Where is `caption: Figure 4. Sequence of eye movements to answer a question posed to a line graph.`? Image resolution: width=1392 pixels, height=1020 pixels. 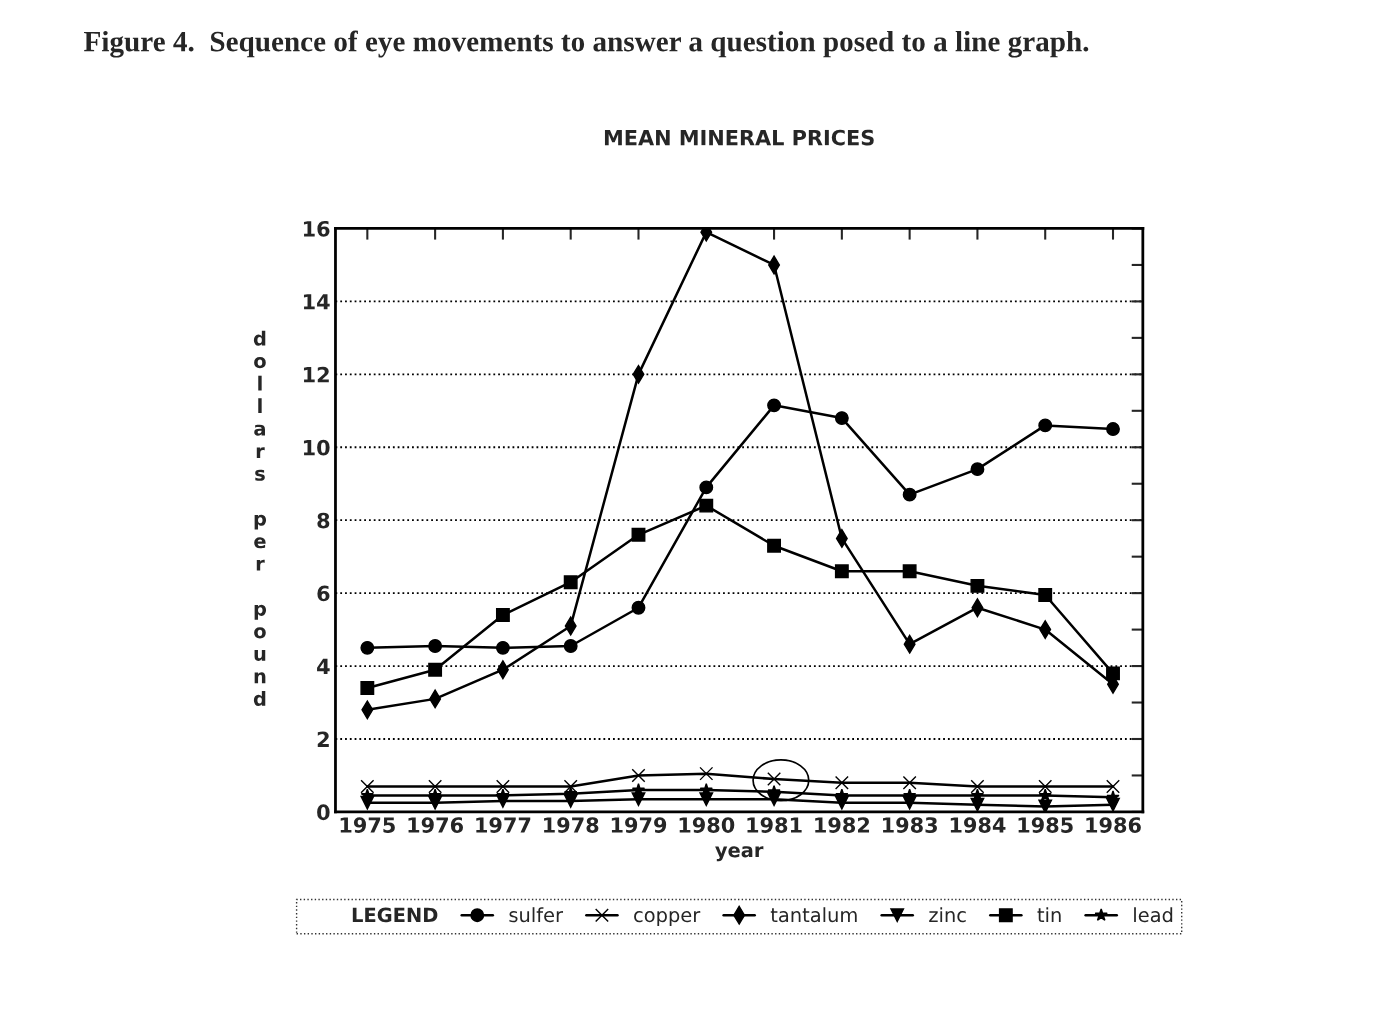 caption: Figure 4. Sequence of eye movements to answer a question posed to a line graph. is located at coordinates (586, 44).